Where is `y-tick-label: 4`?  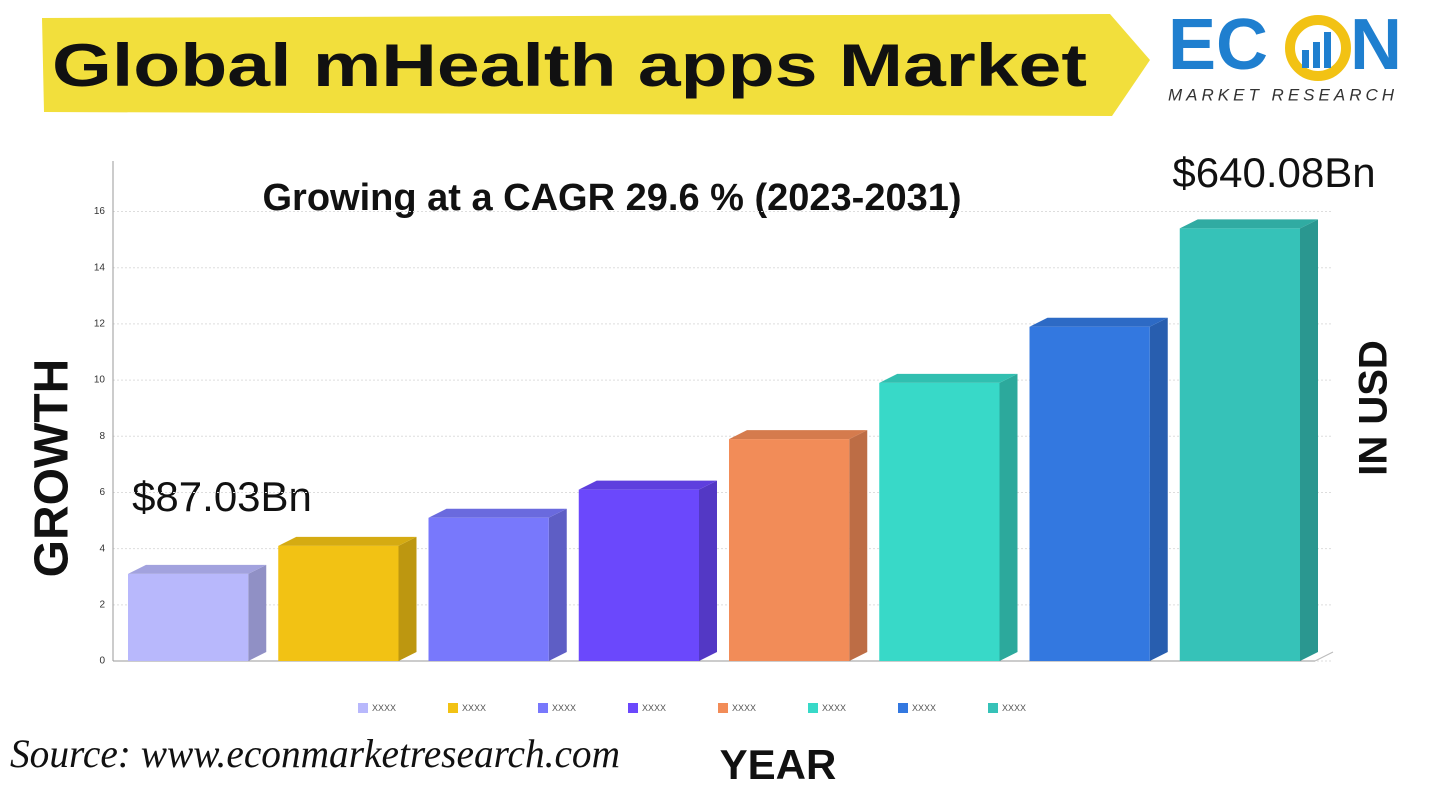
y-tick-label: 4 is located at coordinates (102, 548).